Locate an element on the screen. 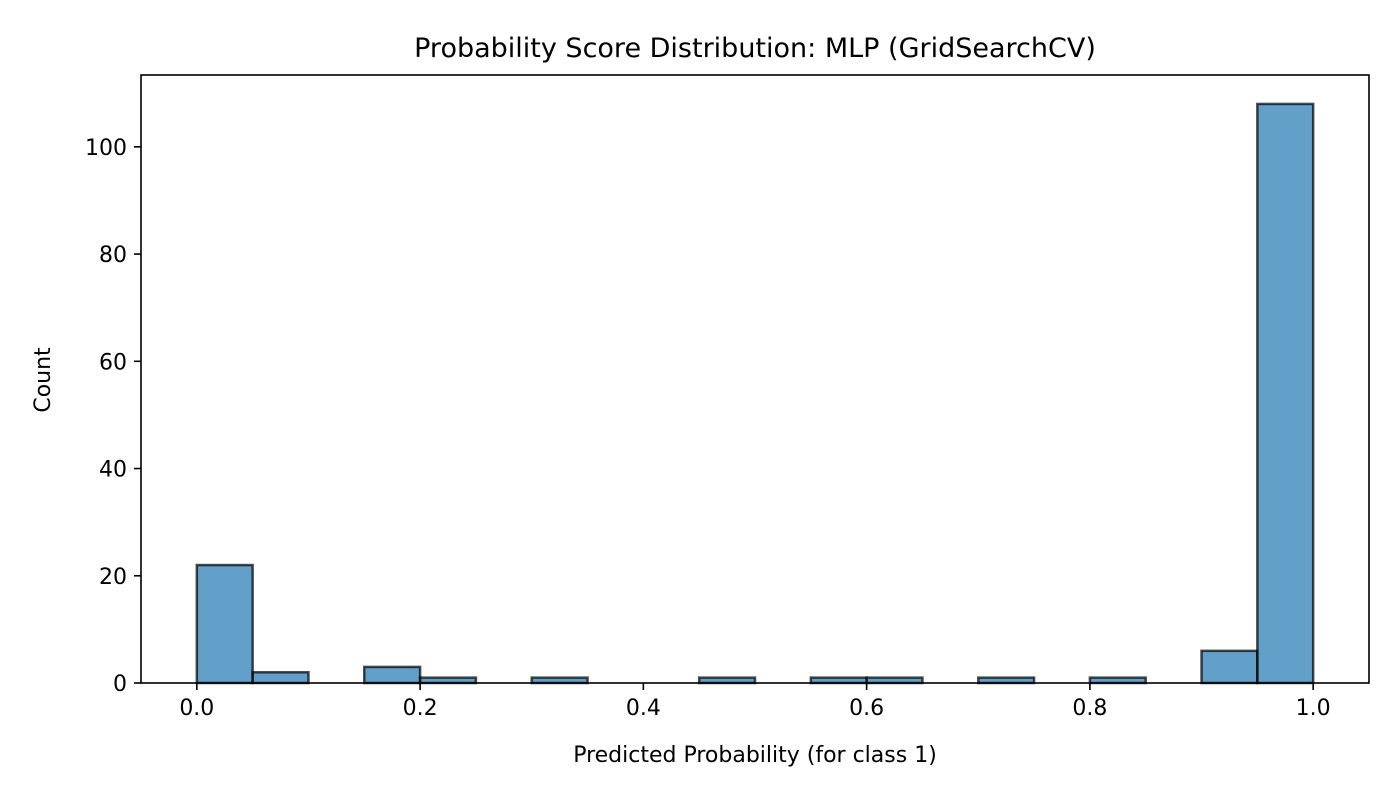 This screenshot has height=800, width=1400. y-tick-label-4: 80 is located at coordinates (113, 255).